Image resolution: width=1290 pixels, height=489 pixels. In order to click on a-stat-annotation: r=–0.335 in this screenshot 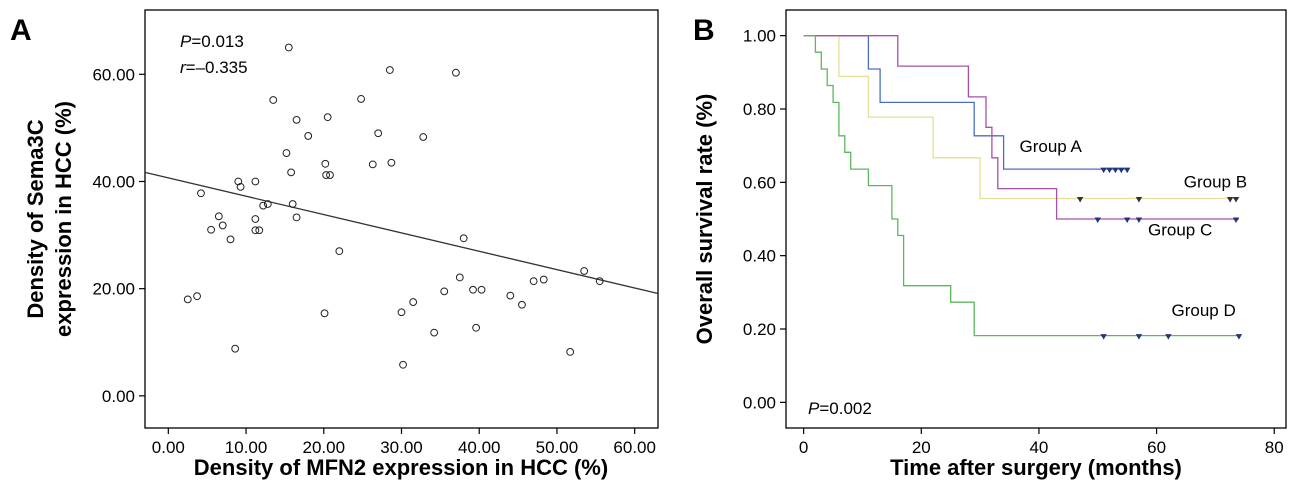, I will do `click(214, 67)`.